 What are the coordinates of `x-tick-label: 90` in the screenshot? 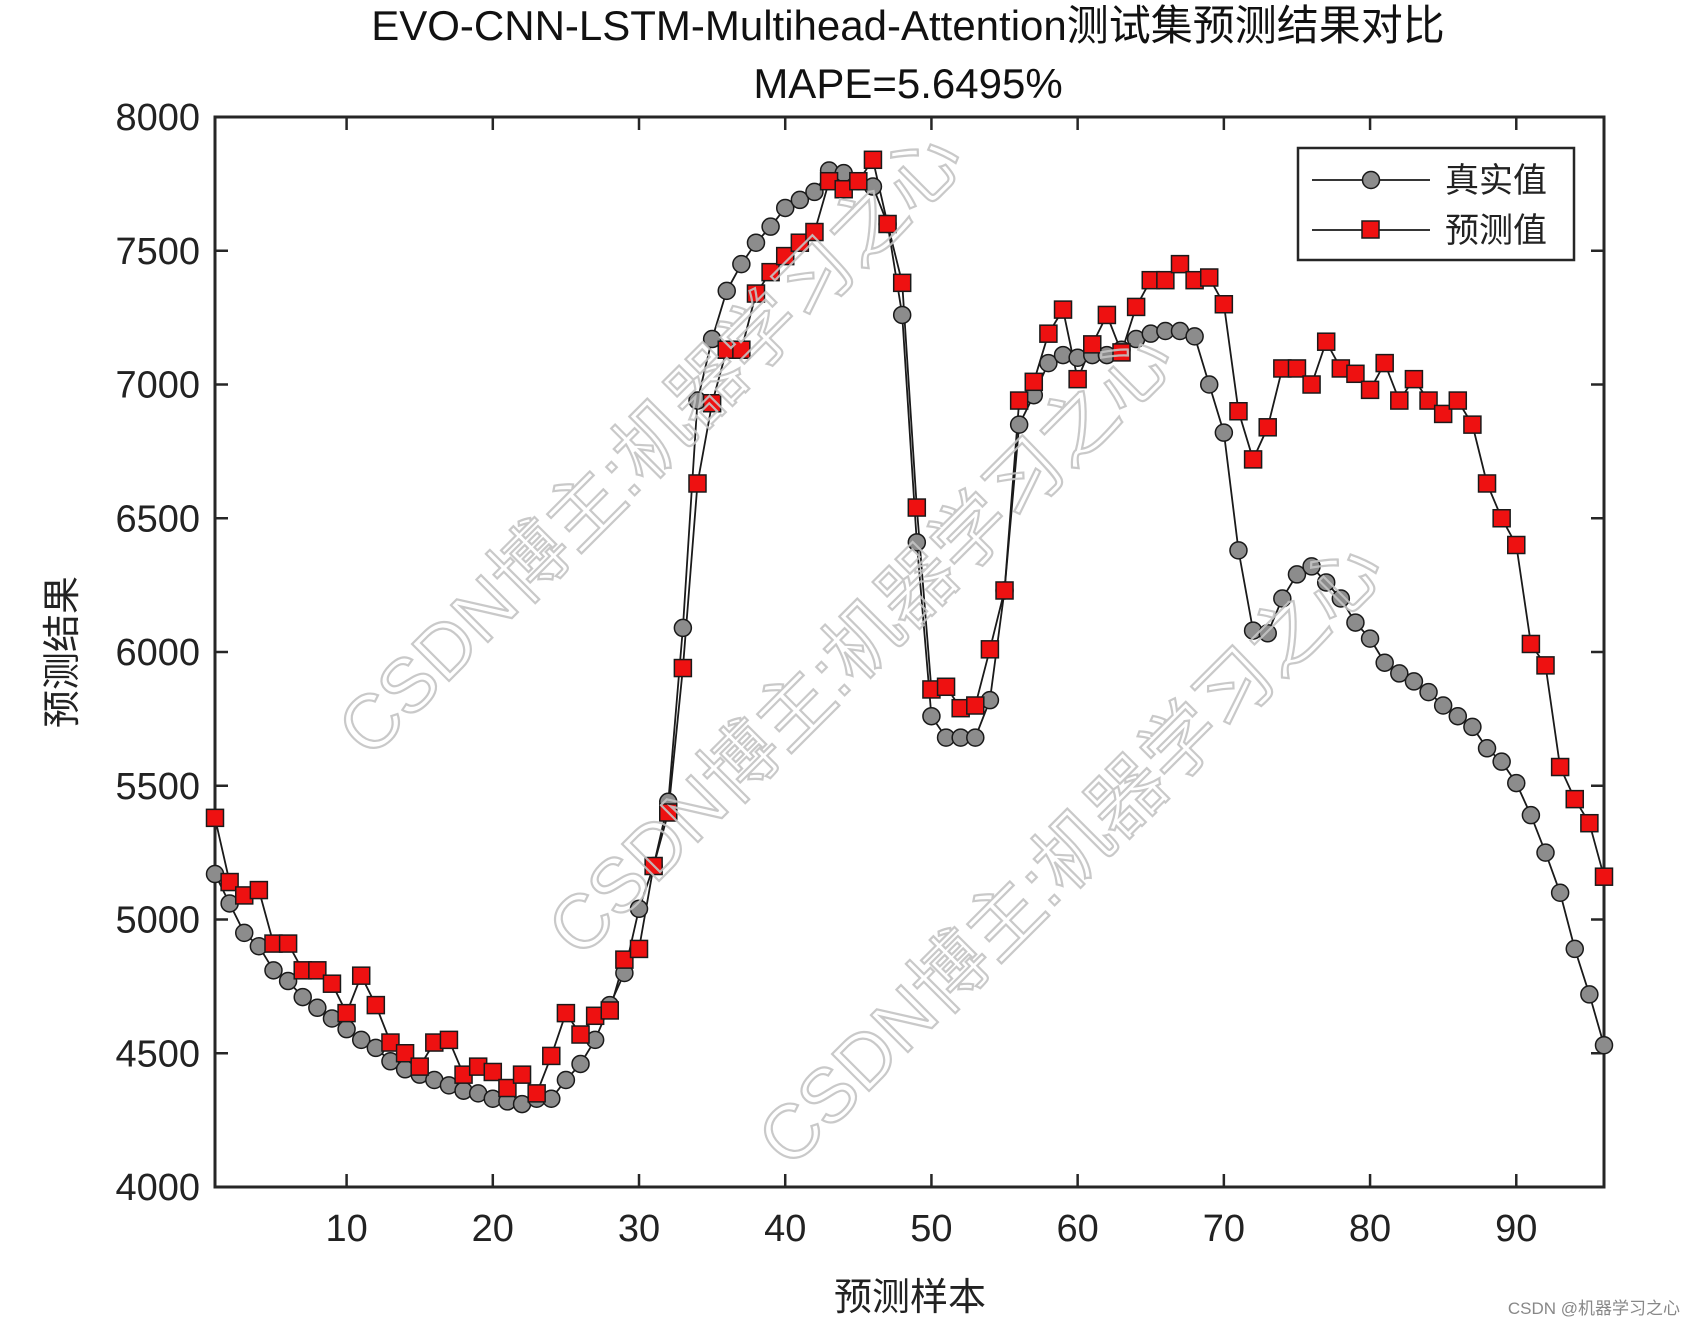 It's located at (1516, 1229).